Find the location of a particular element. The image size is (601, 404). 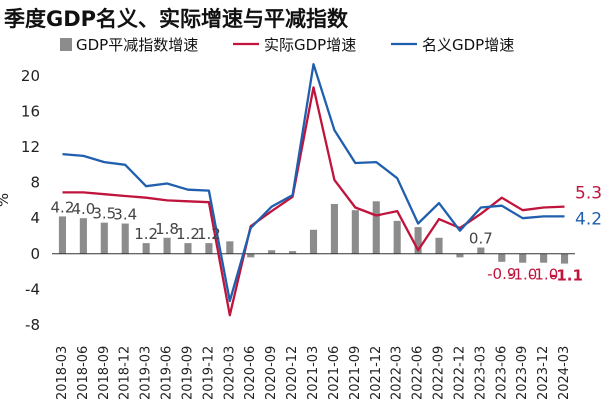

bar-data-label: -1.1 is located at coordinates (566, 276).